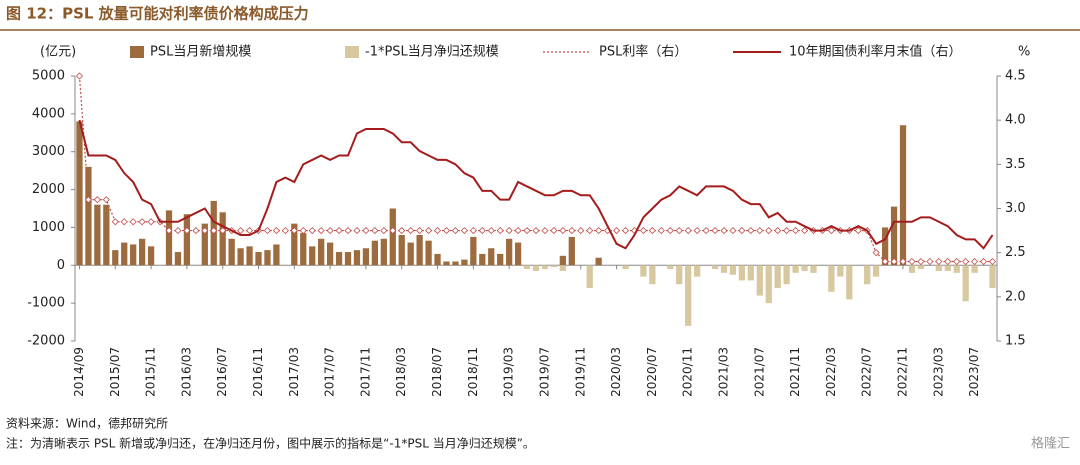 This screenshot has height=465, width=1080. What do you see at coordinates (616, 372) in the screenshot?
I see `x-tick-label: 2020/03` at bounding box center [616, 372].